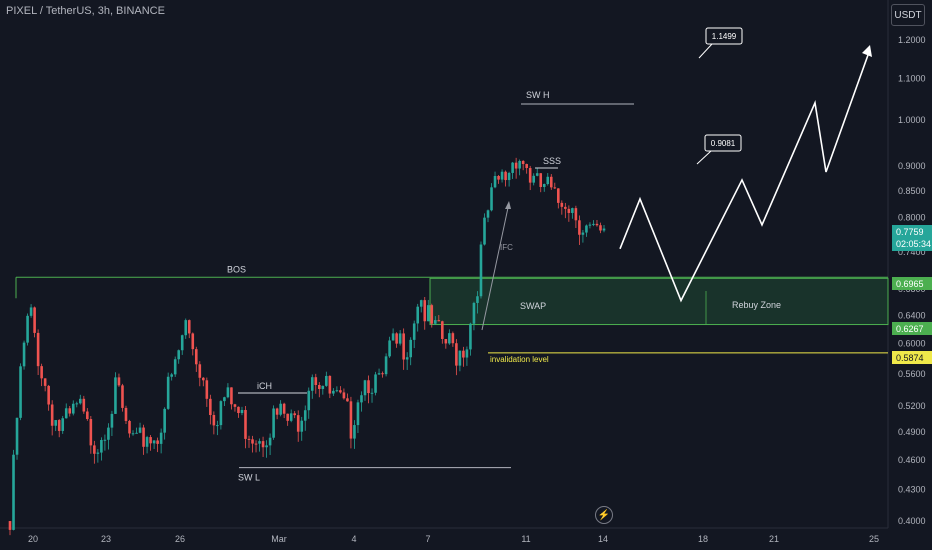  I want to click on lightning-icon: ⚡, so click(604, 515).